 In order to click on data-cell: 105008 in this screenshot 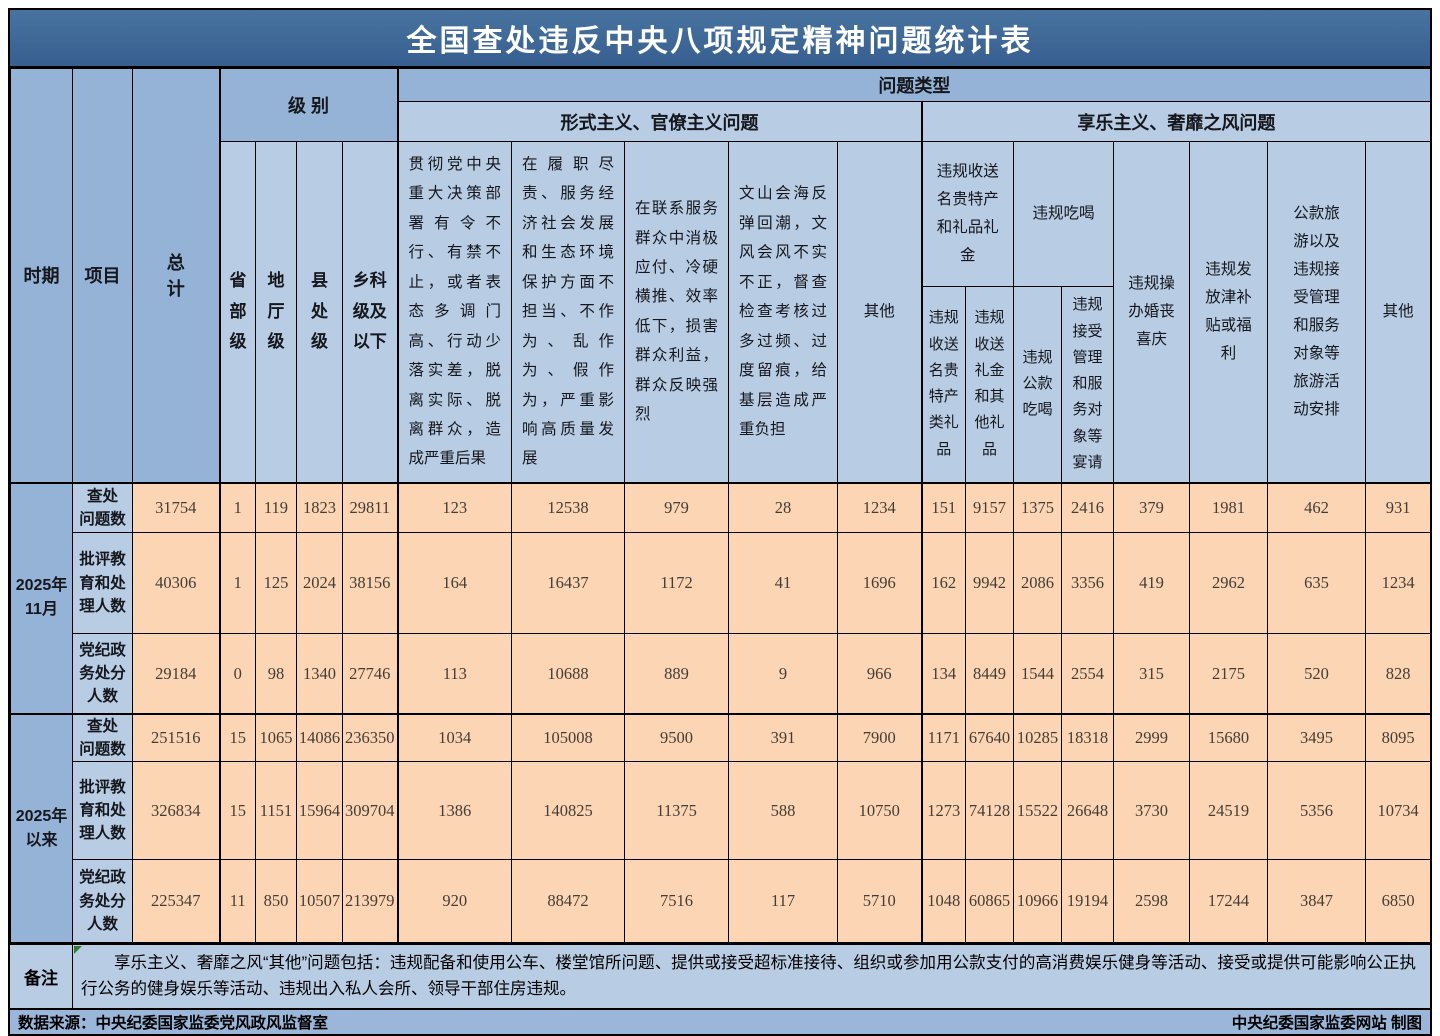, I will do `click(568, 737)`.